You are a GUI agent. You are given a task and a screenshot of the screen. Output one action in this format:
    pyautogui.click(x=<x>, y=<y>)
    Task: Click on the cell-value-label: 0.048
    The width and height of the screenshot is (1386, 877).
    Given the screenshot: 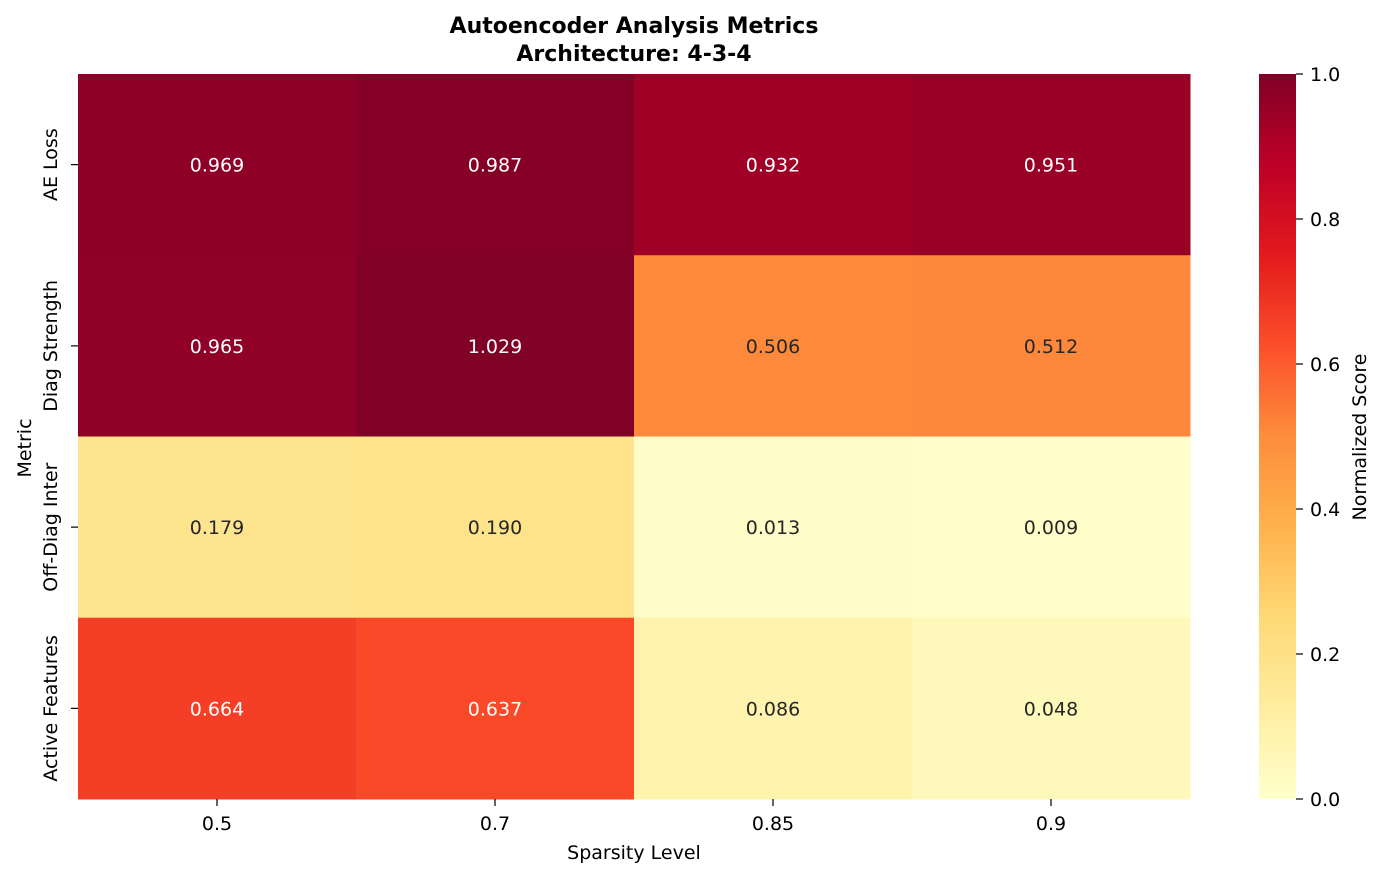 What is the action you would take?
    pyautogui.click(x=1051, y=709)
    